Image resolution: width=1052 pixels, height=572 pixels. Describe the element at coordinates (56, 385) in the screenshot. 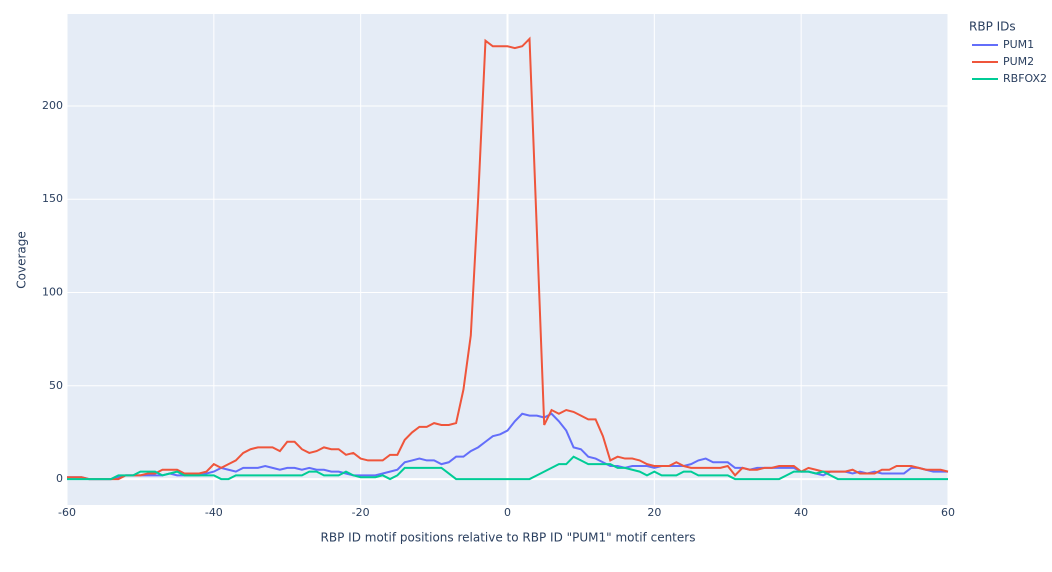

I see `y-tick-label: 50` at that location.